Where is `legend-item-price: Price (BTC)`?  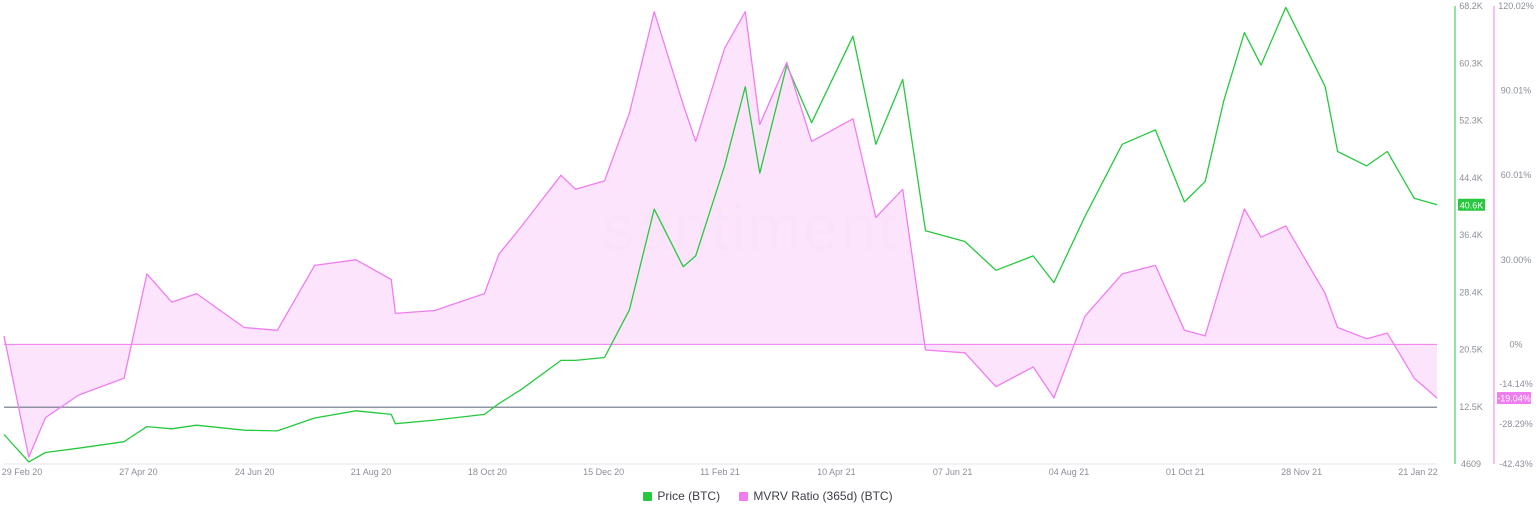
legend-item-price: Price (BTC) is located at coordinates (681, 496).